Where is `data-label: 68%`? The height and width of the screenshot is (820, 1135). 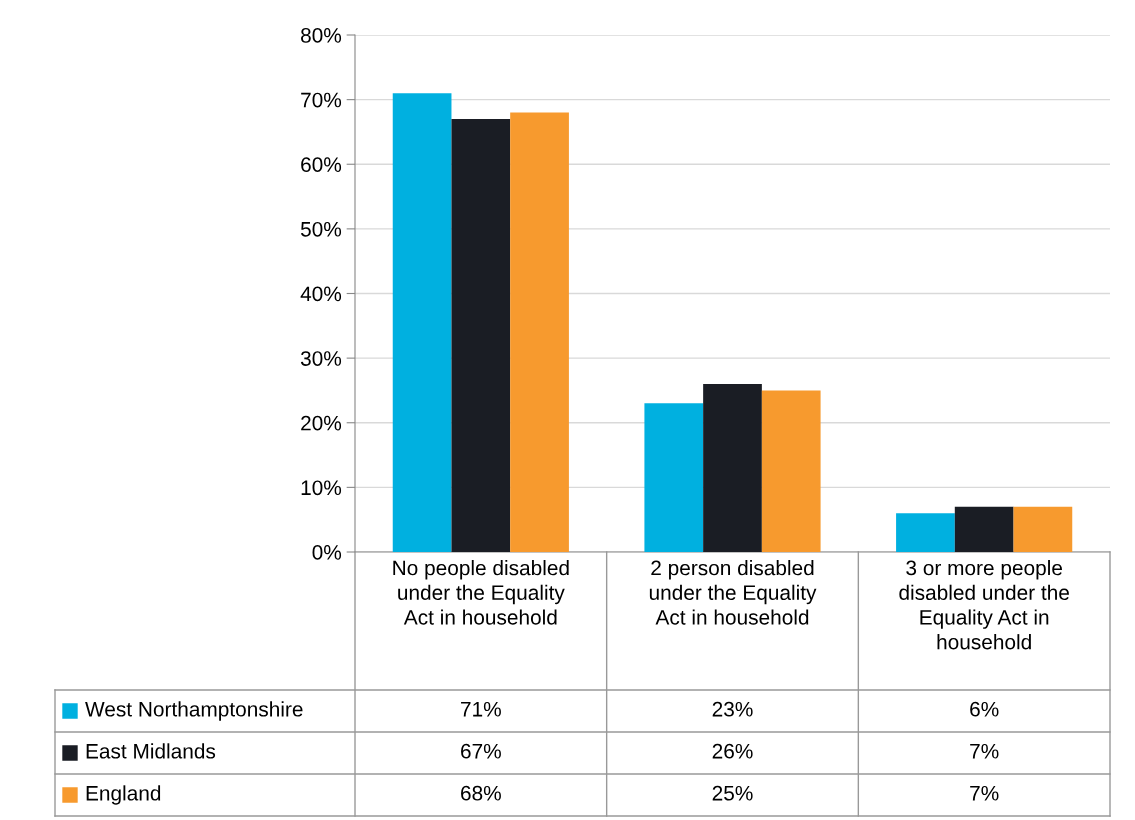 data-label: 68% is located at coordinates (481, 793).